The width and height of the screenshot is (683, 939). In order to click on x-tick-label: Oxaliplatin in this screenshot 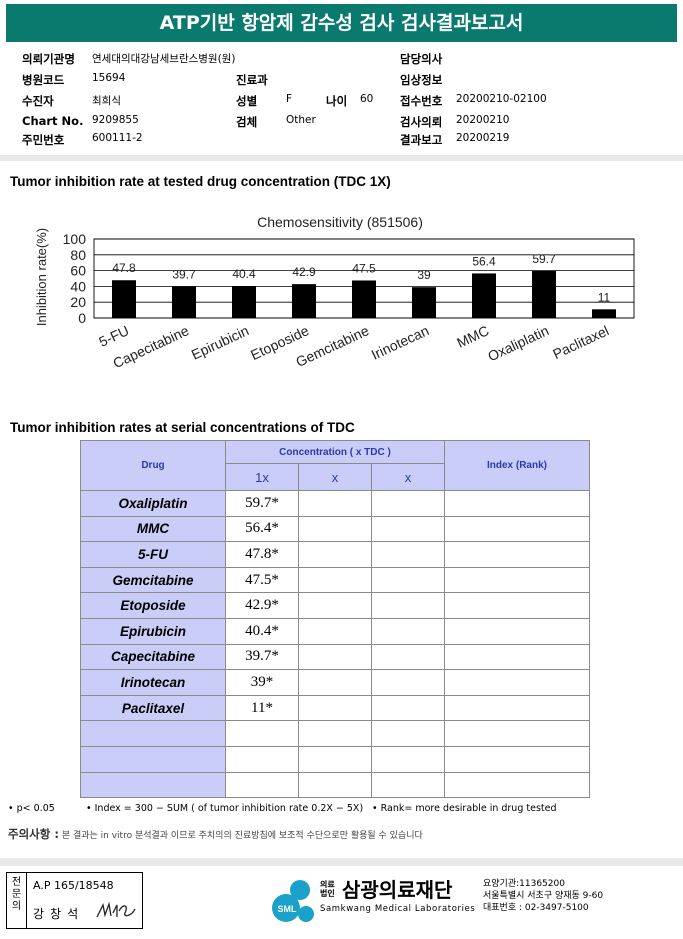, I will do `click(518, 343)`.